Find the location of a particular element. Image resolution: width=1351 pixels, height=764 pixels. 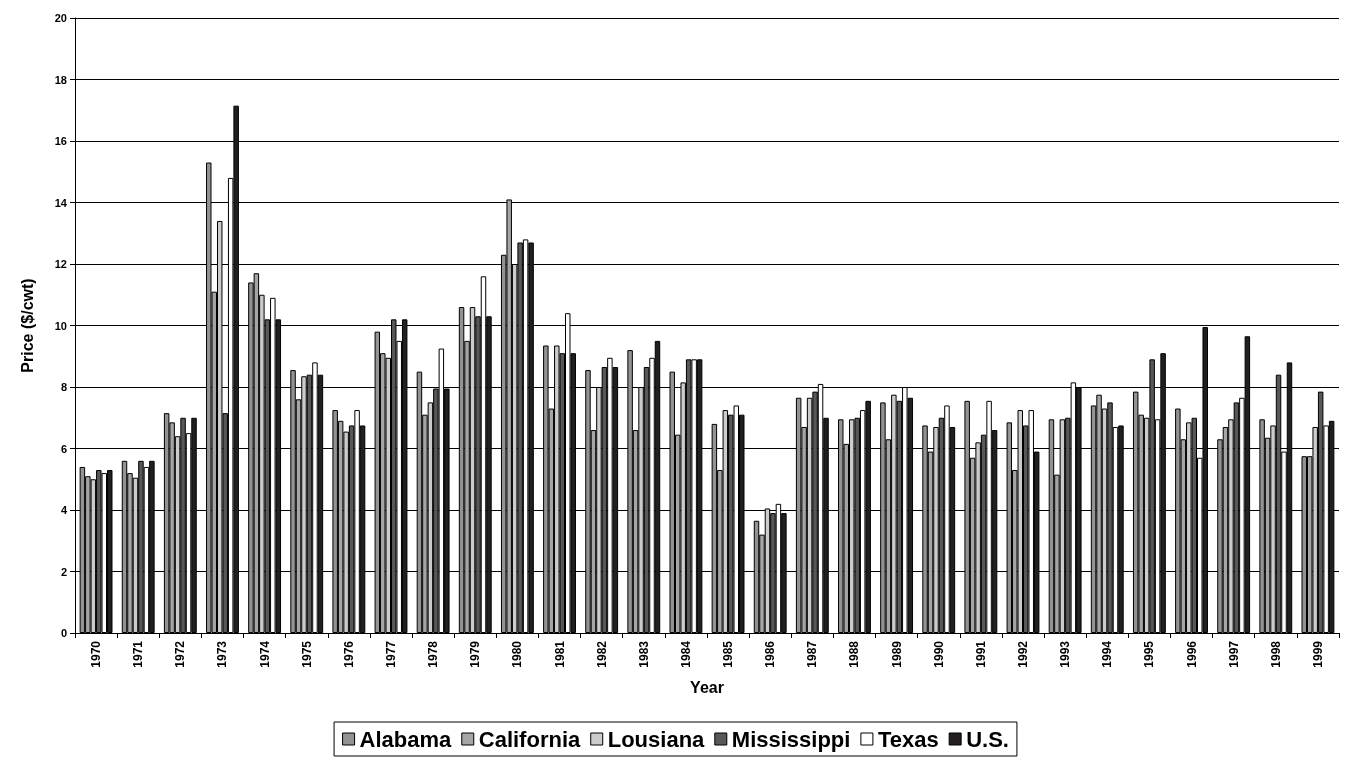

x-tick-label: 1977 is located at coordinates (391, 654).